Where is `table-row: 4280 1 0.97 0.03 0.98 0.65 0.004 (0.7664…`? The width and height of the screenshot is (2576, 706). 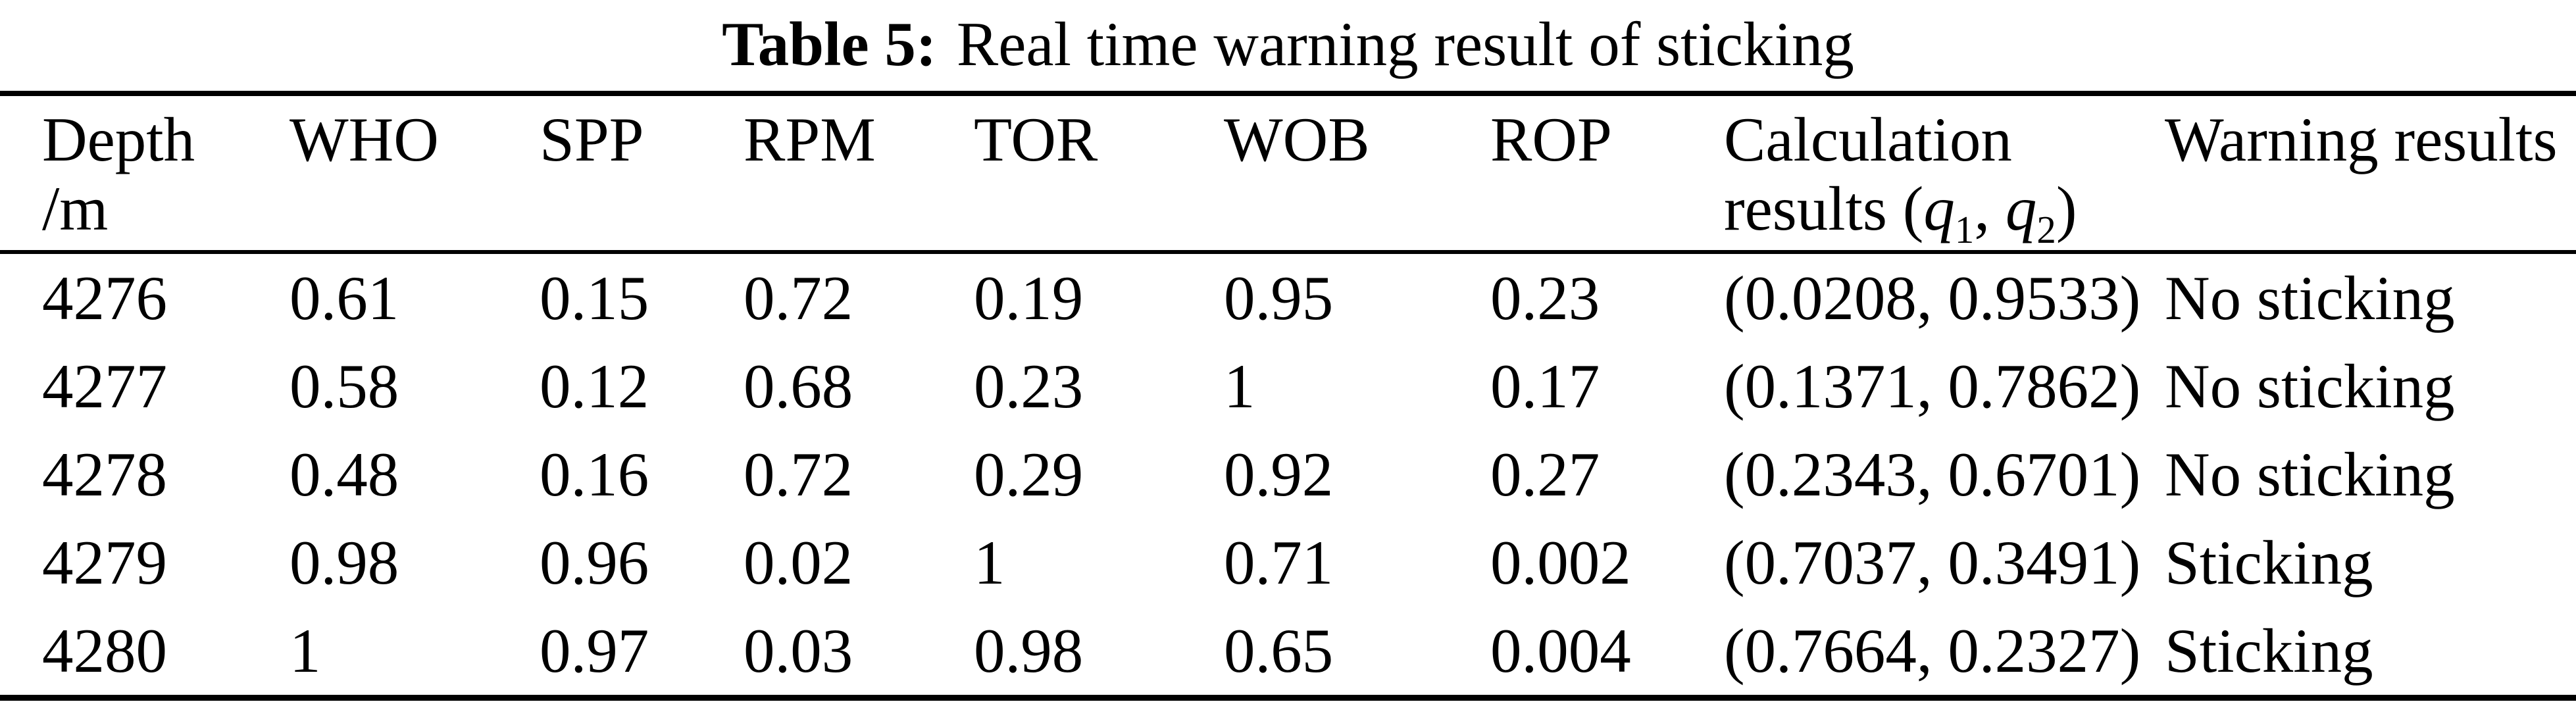 table-row: 4280 1 0.97 0.03 0.98 0.65 0.004 (0.7664… is located at coordinates (1288, 652).